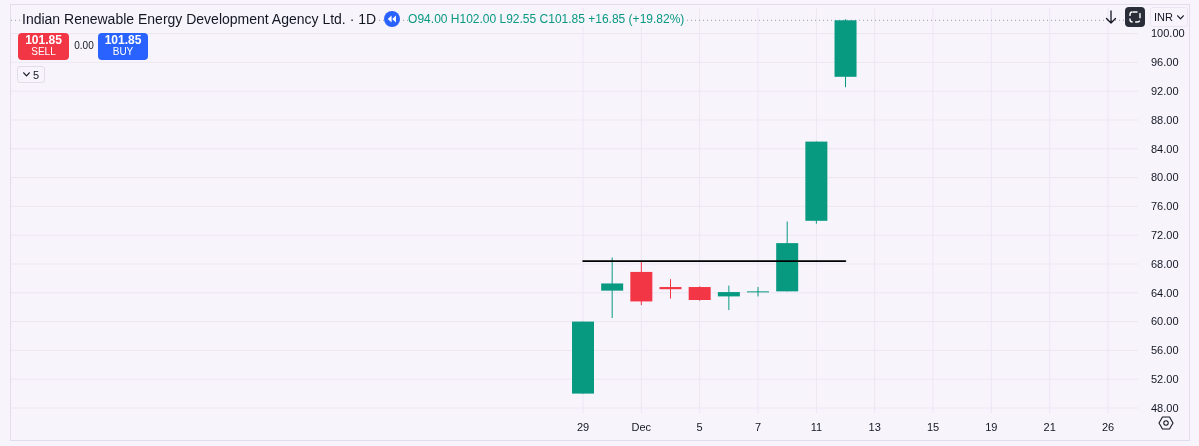 This screenshot has width=1199, height=446. What do you see at coordinates (43, 46) in the screenshot?
I see `sell-button: 101.85 SELL` at bounding box center [43, 46].